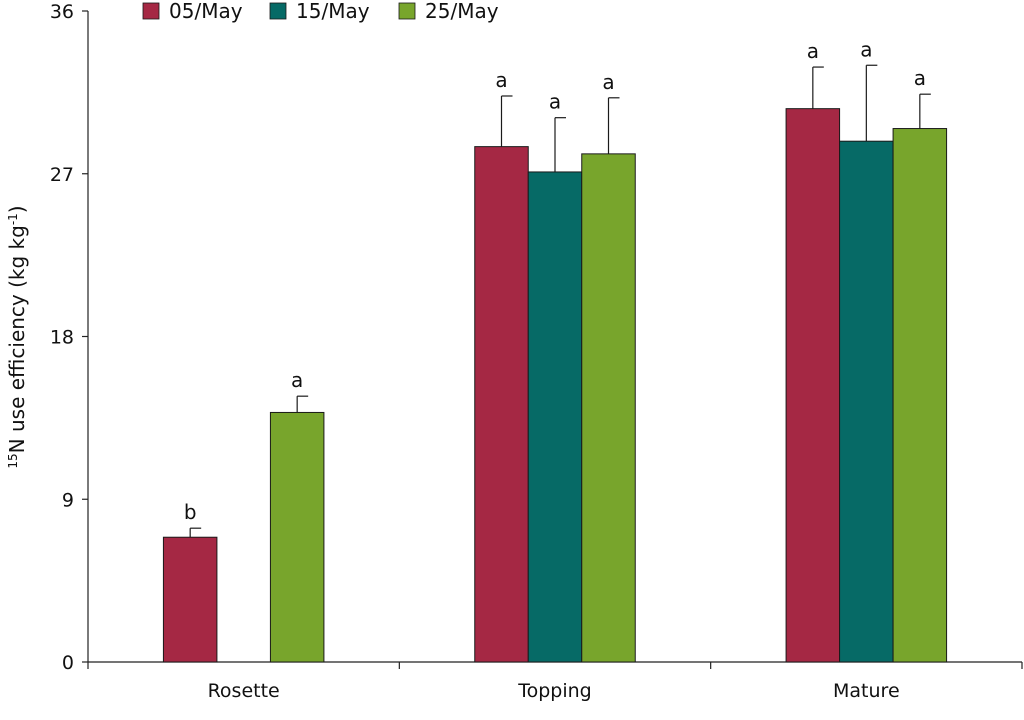  What do you see at coordinates (462, 11) in the screenshot?
I see `legend-label: 25/May` at bounding box center [462, 11].